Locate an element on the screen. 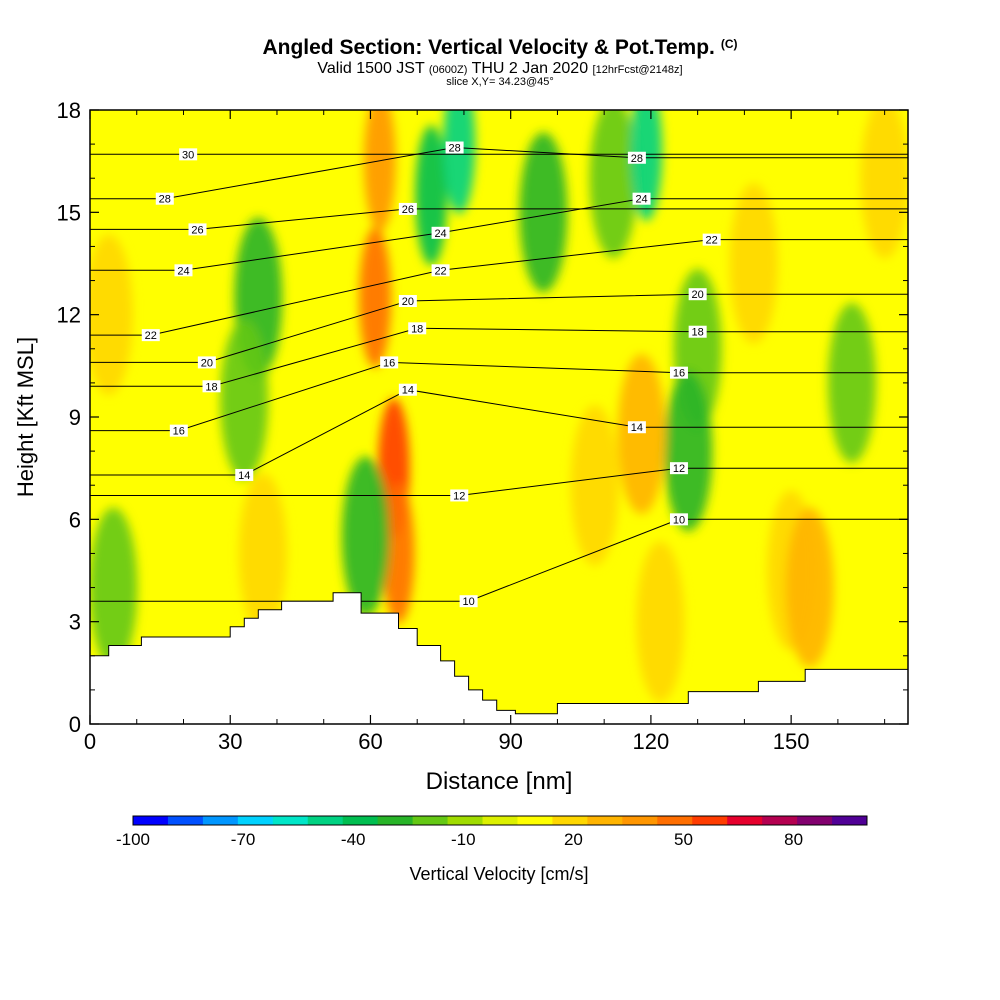  isentrope-label-21: 22 is located at coordinates (712, 241).